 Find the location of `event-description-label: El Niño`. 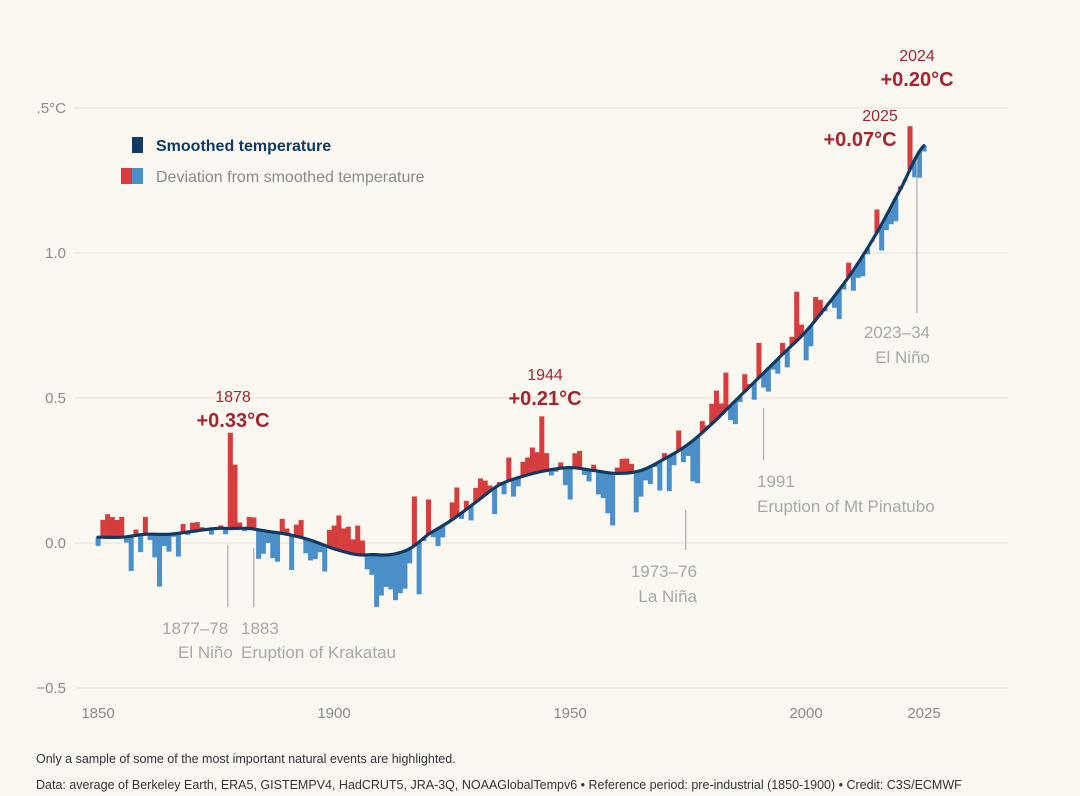

event-description-label: El Niño is located at coordinates (902, 357).